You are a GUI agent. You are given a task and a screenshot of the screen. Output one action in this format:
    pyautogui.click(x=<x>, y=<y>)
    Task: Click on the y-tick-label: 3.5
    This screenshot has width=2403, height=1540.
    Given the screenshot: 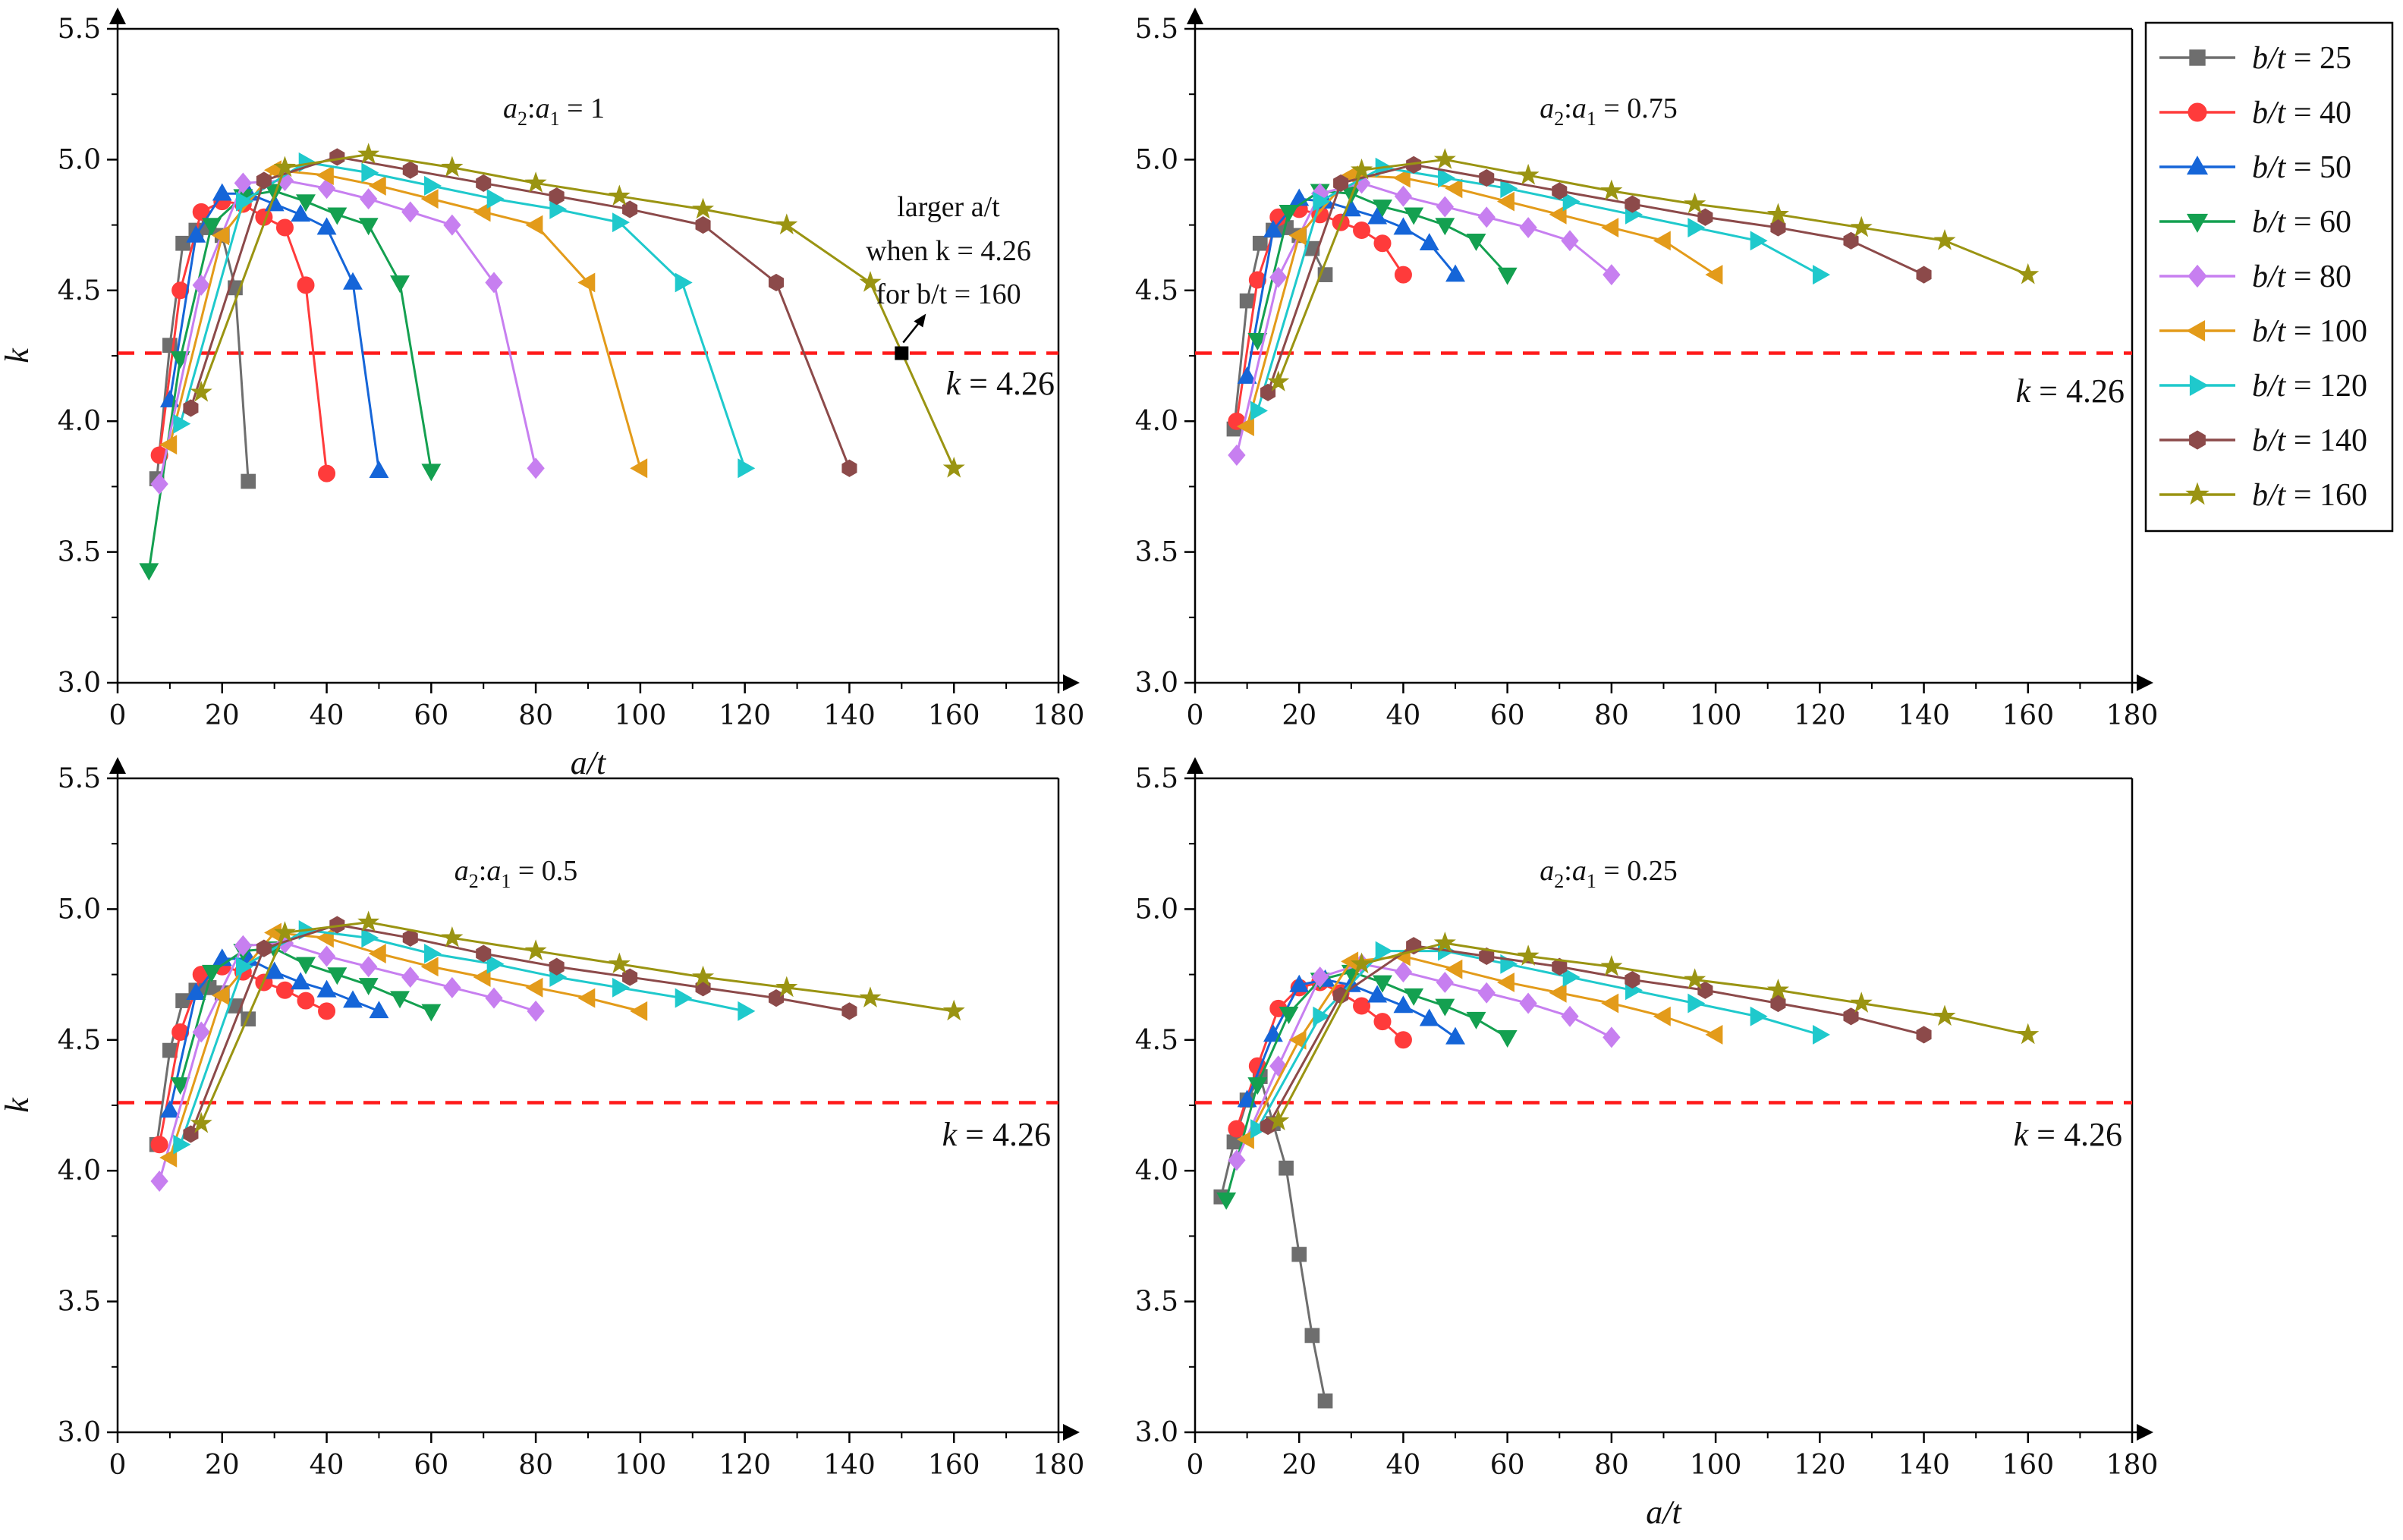 What is the action you would take?
    pyautogui.click(x=79, y=552)
    